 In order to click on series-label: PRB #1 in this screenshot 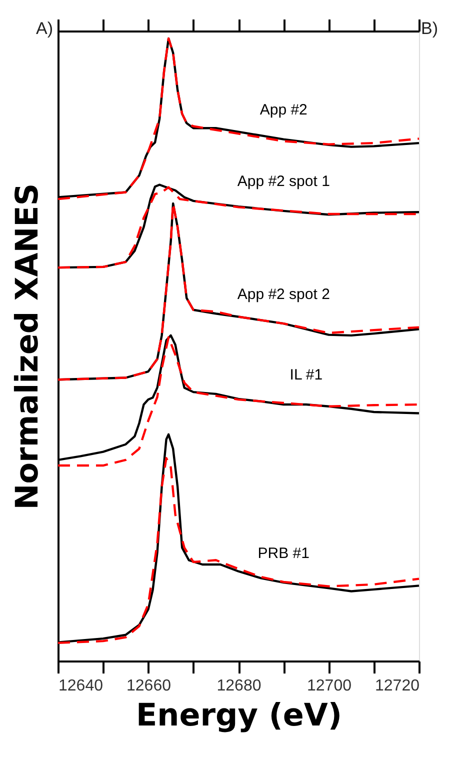, I will do `click(284, 553)`.